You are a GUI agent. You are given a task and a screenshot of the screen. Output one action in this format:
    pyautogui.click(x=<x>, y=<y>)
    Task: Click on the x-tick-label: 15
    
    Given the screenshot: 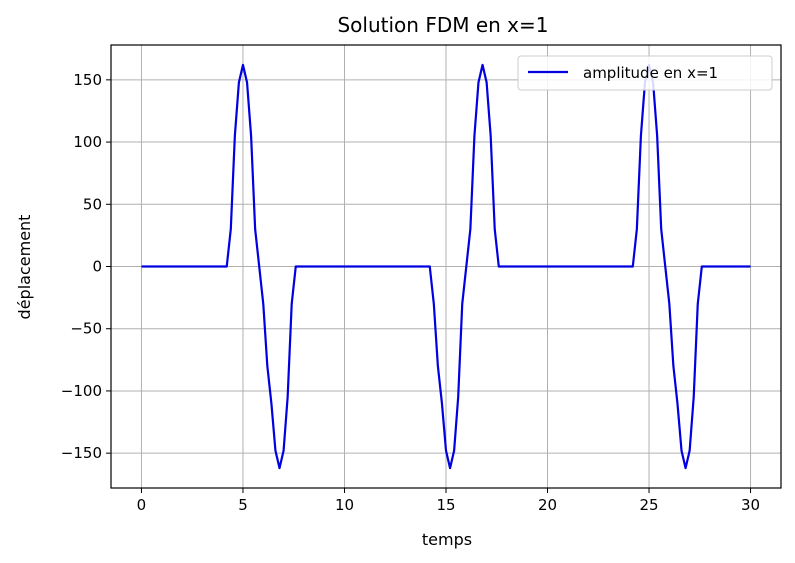 What is the action you would take?
    pyautogui.click(x=445, y=505)
    